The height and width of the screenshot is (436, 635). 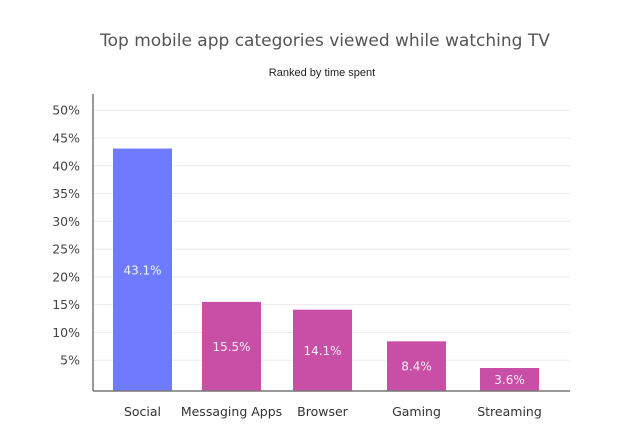 I want to click on x-tick-label: Browser, so click(x=323, y=411).